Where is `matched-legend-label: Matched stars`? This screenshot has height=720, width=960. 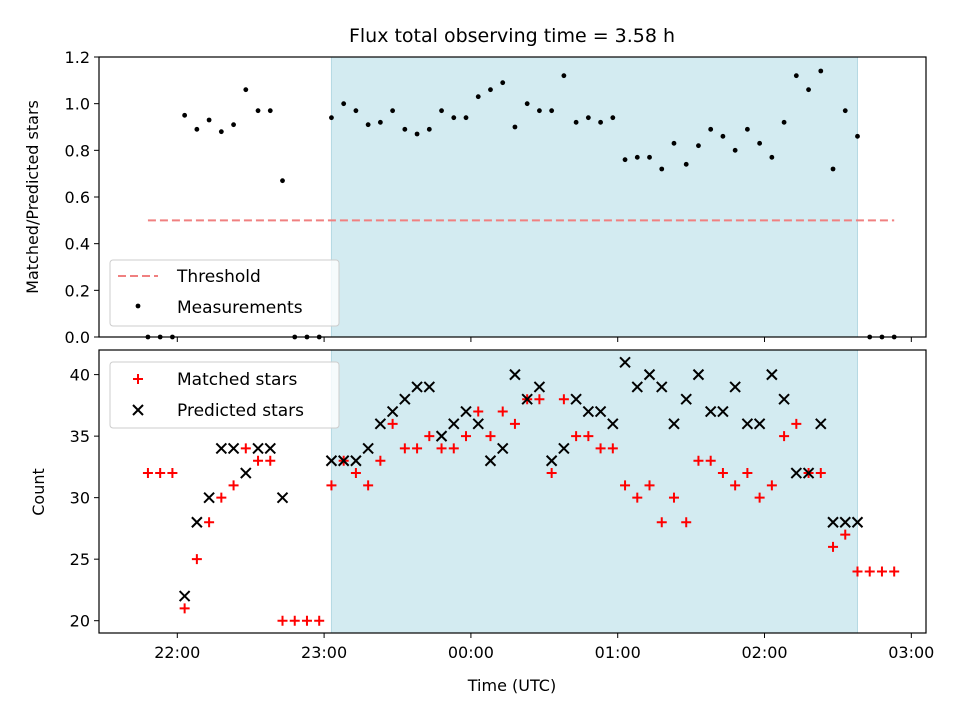
matched-legend-label: Matched stars is located at coordinates (237, 380).